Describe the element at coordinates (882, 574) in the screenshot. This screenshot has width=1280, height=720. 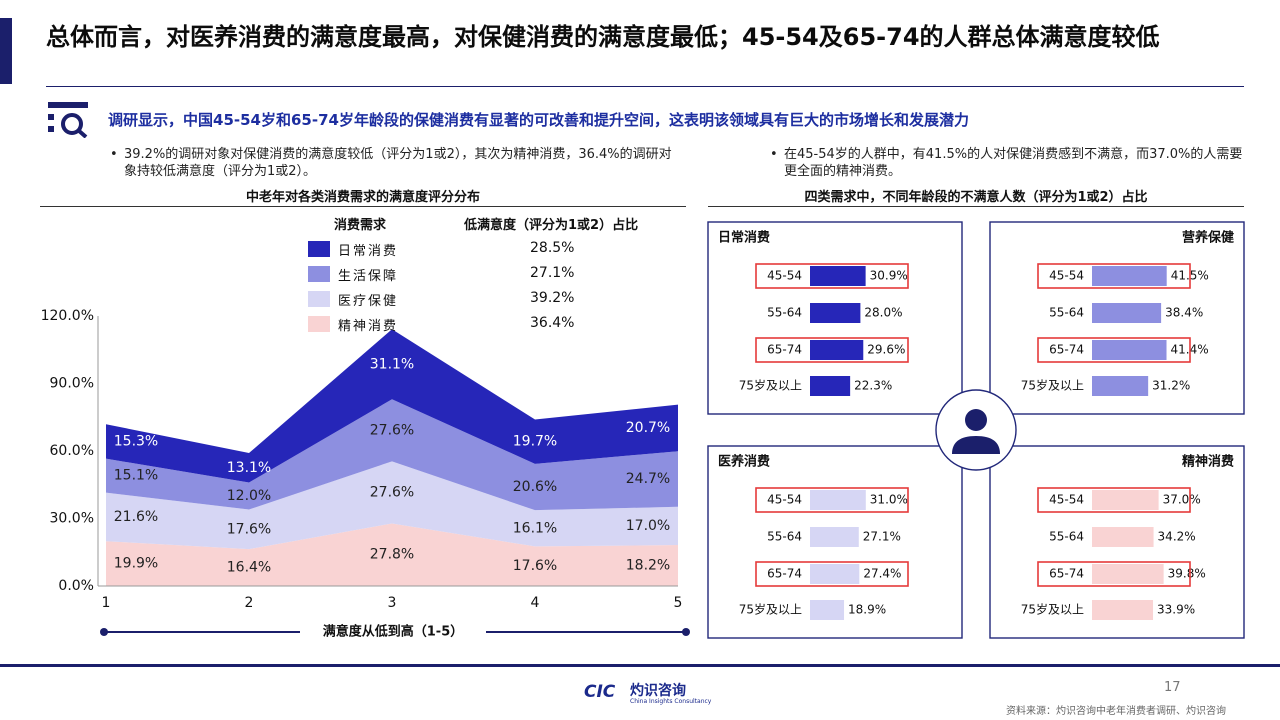
I see `bar-value-label: 27.4%` at that location.